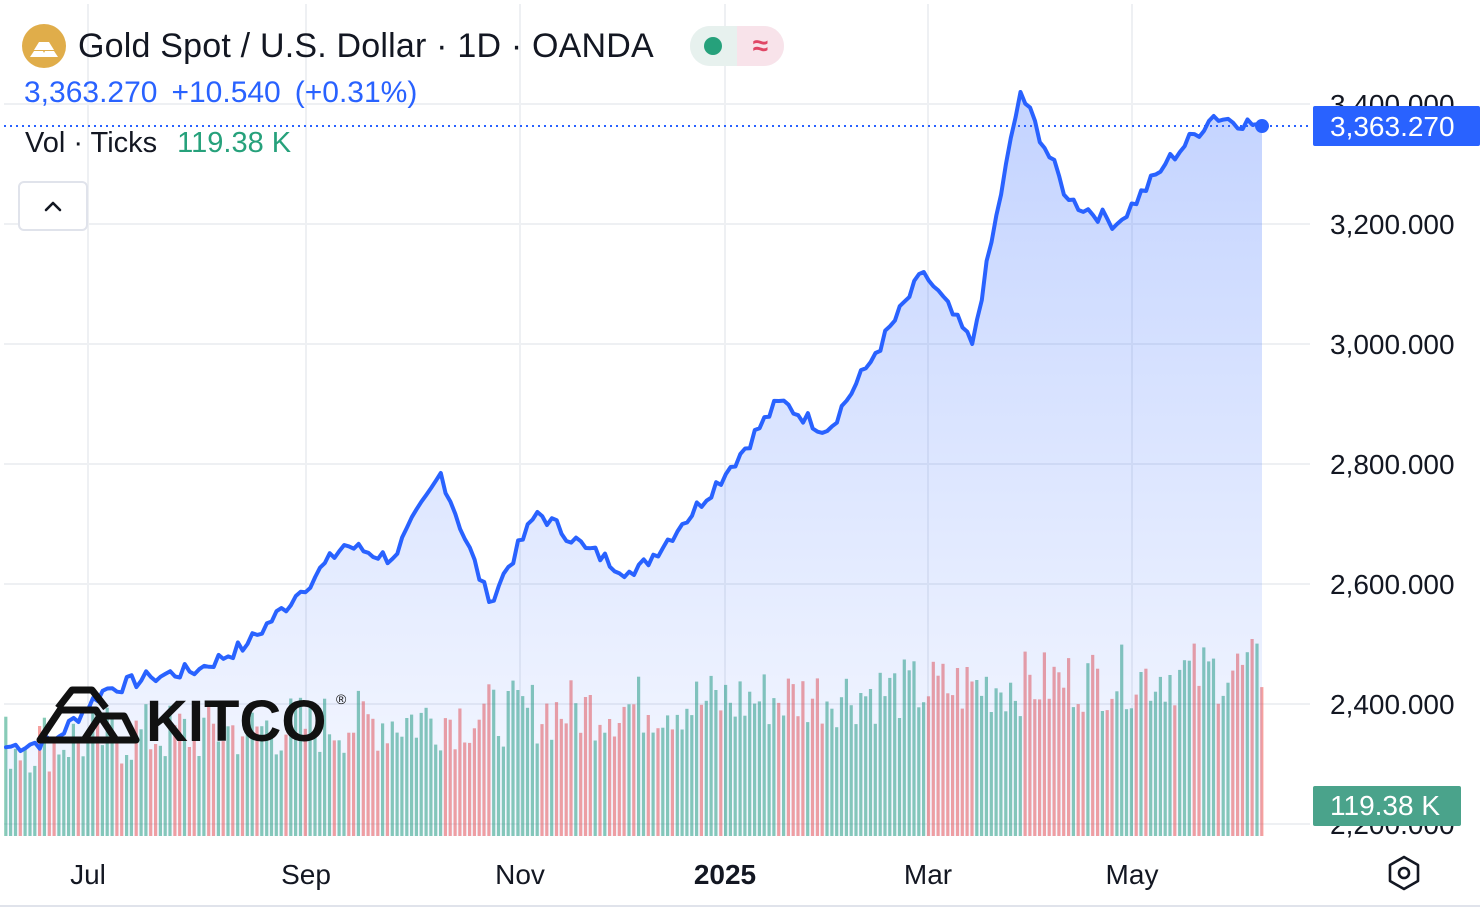 The image size is (1480, 917). I want to click on settings-hexagon-icon, so click(1404, 873).